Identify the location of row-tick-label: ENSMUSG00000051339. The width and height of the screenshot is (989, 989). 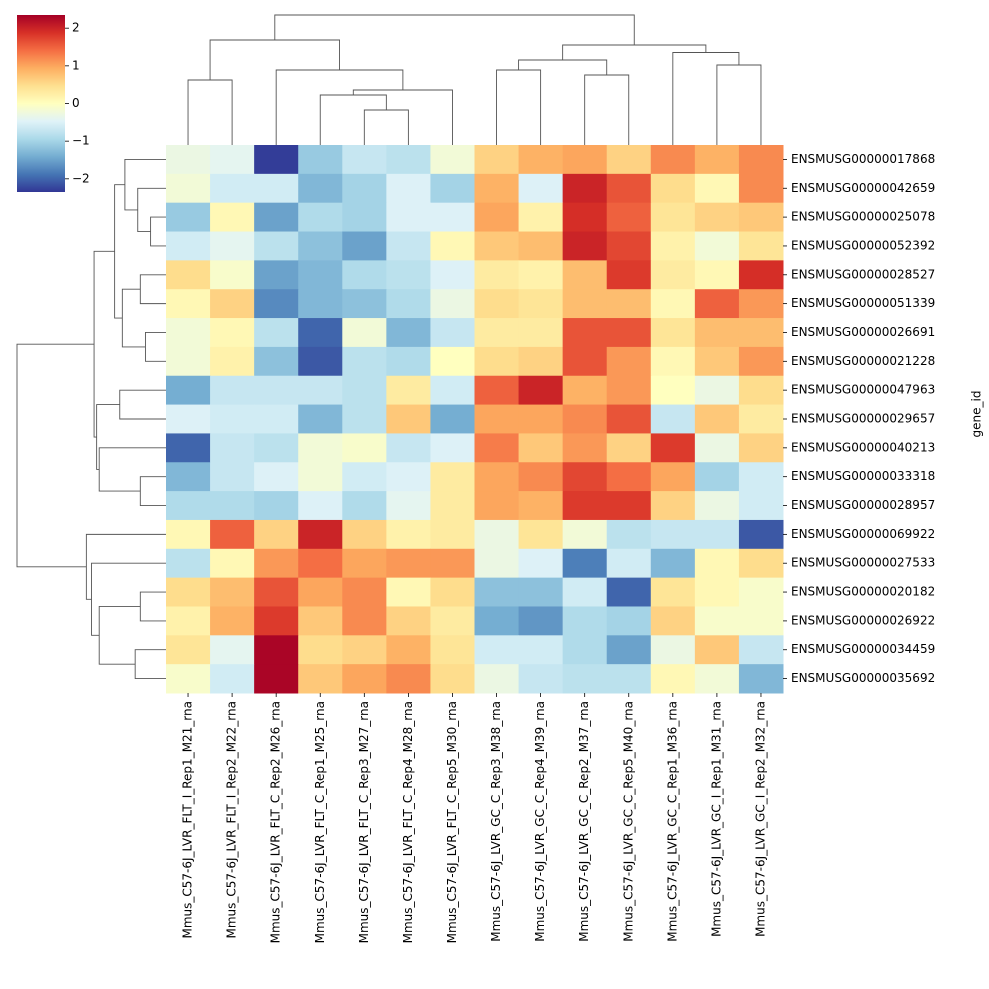
(863, 303).